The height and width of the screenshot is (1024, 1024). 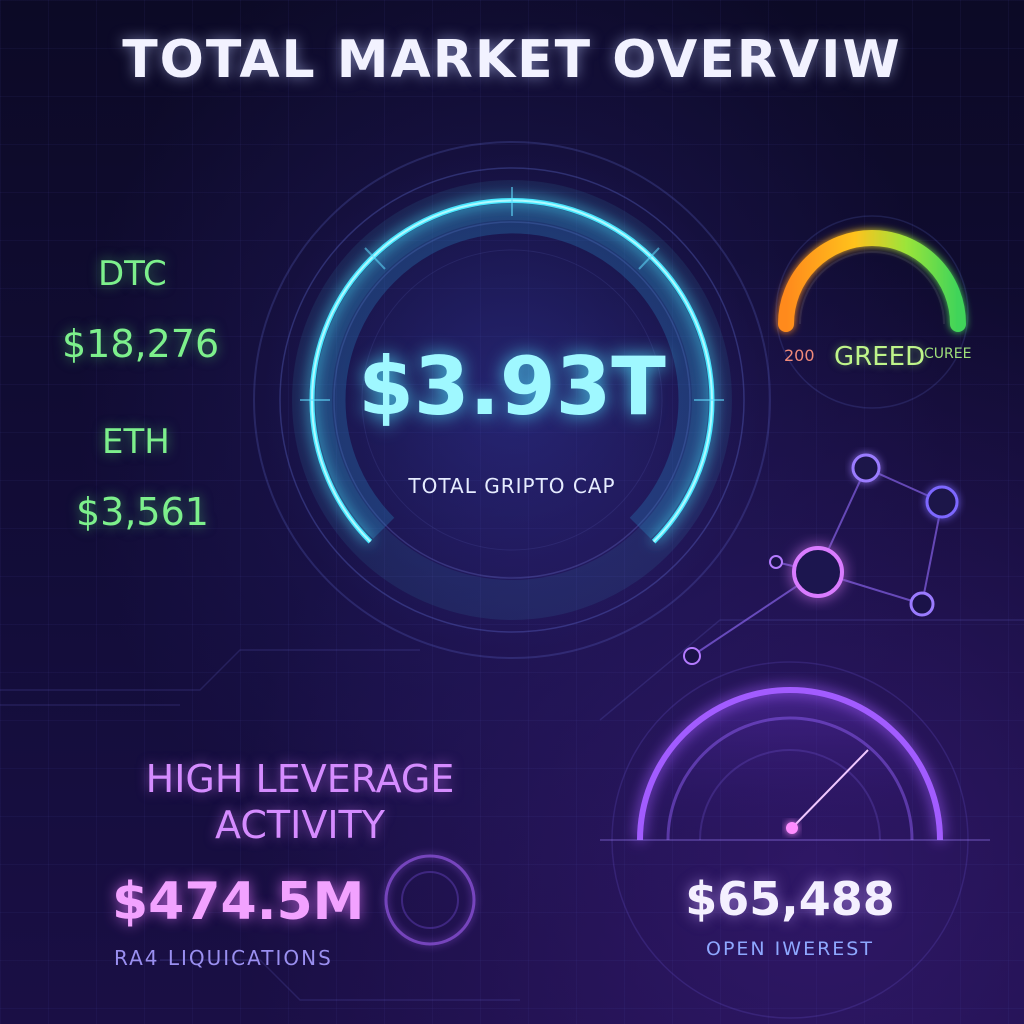 What do you see at coordinates (141, 344) in the screenshot?
I see `coin-price-btc: $18,276` at bounding box center [141, 344].